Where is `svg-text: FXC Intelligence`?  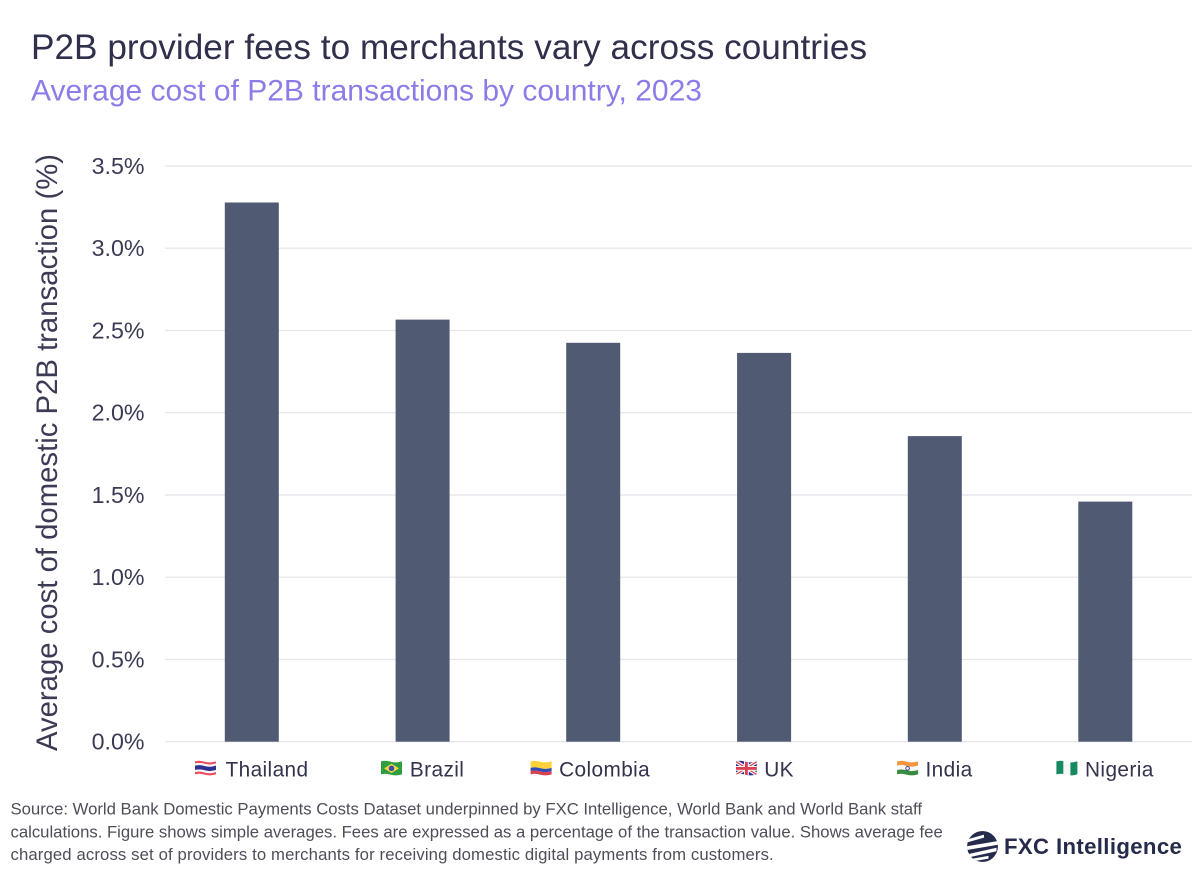 svg-text: FXC Intelligence is located at coordinates (1093, 846).